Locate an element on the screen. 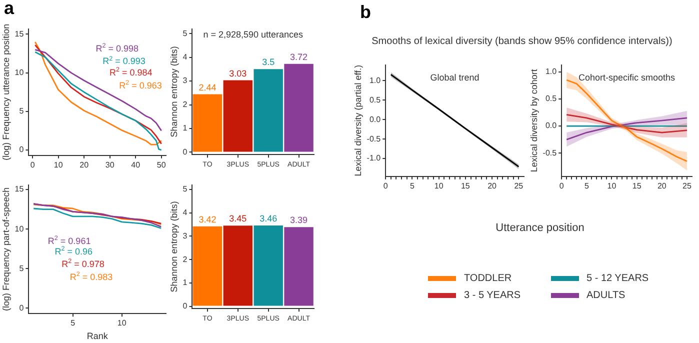 Image resolution: width=699 pixels, height=343 pixels. data-label: 3.46 is located at coordinates (269, 218).